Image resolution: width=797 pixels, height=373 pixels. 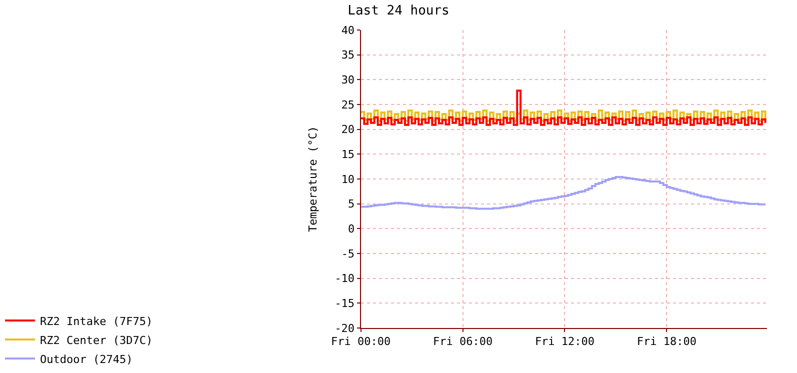 I want to click on y-tick-label: -15, so click(x=344, y=303).